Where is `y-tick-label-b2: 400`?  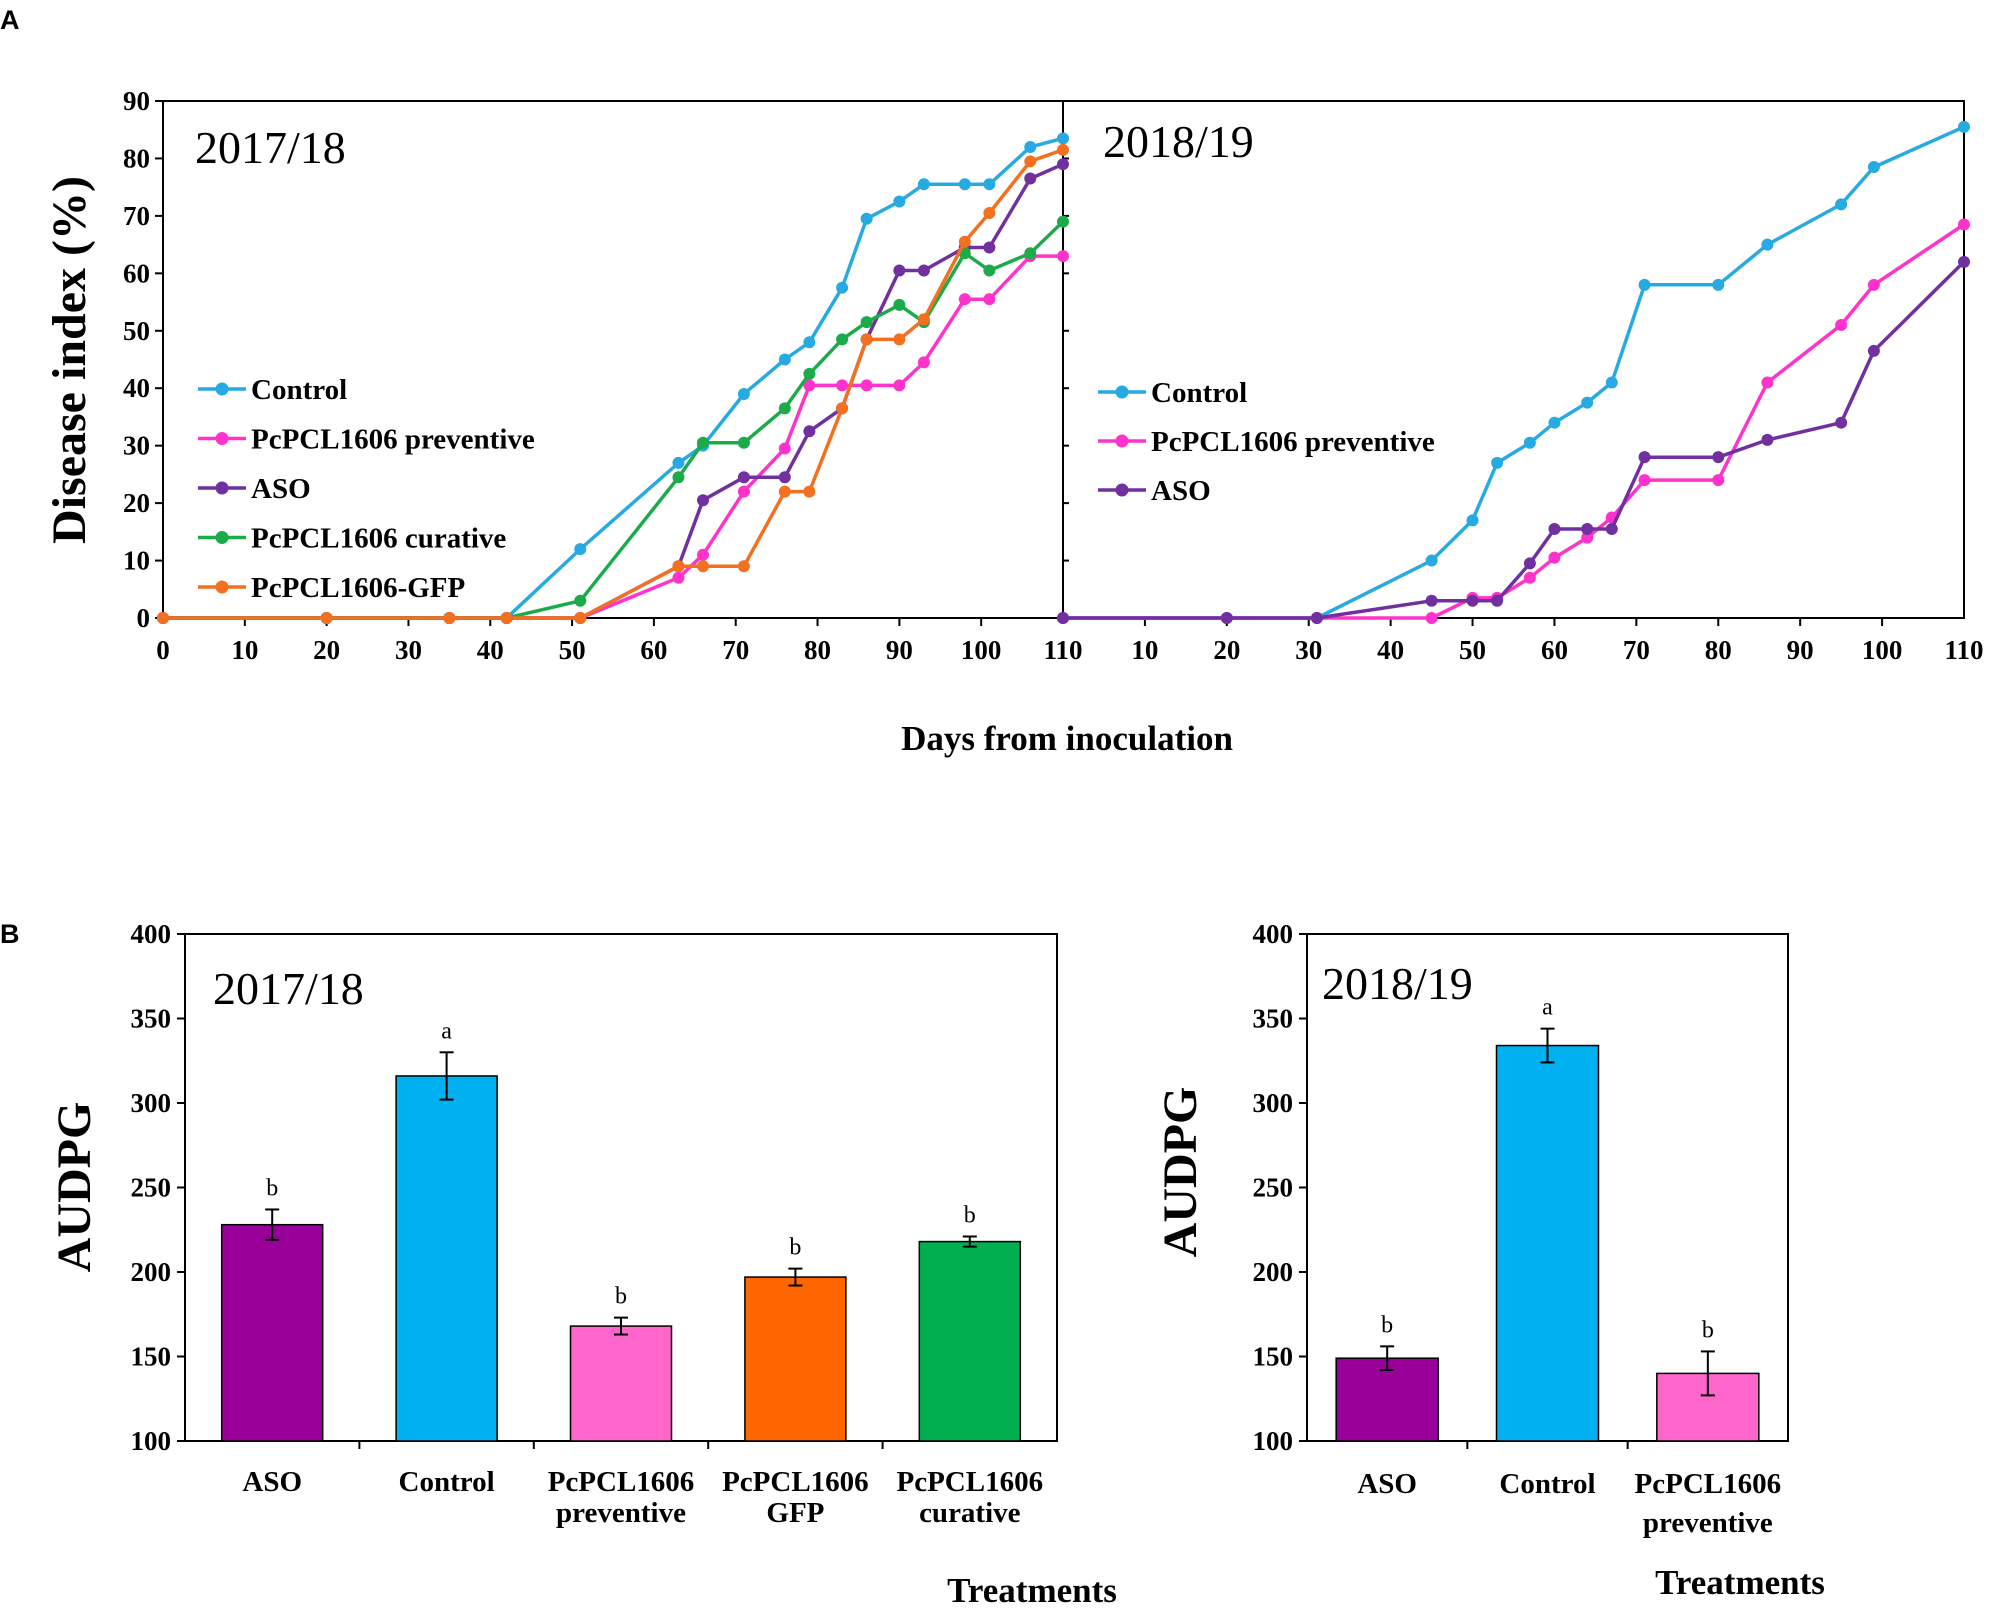 y-tick-label-b2: 400 is located at coordinates (1273, 934).